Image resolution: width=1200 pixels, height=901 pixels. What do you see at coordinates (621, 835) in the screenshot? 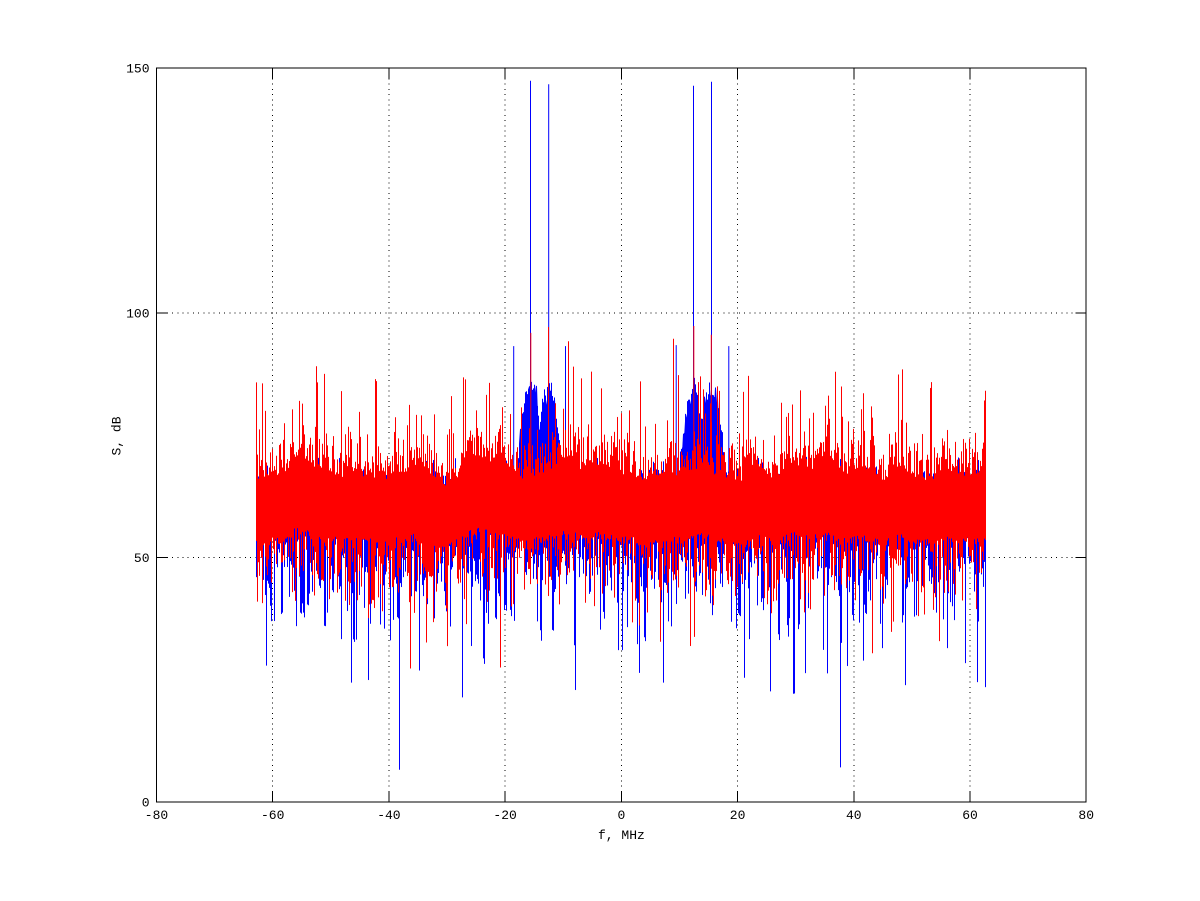
I see `svg-text: f, MHz` at bounding box center [621, 835].